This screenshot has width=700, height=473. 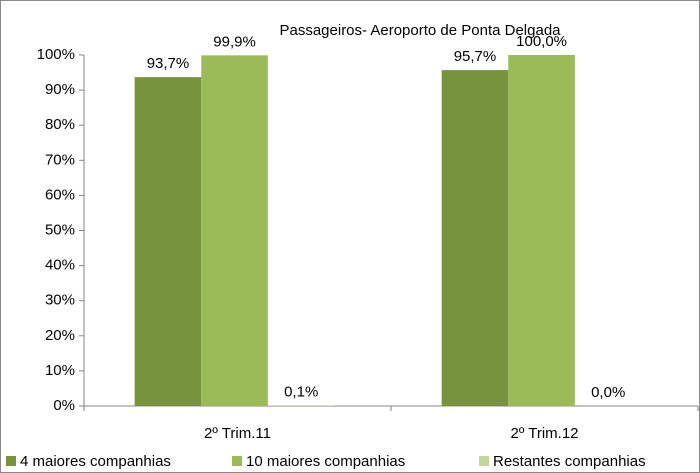 I want to click on y-tick-label: 100%, so click(x=56, y=54).